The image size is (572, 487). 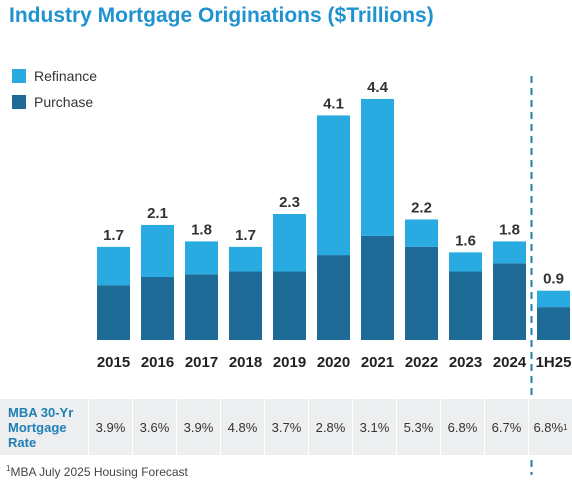 I want to click on bar-purchase-2023, so click(x=465, y=305).